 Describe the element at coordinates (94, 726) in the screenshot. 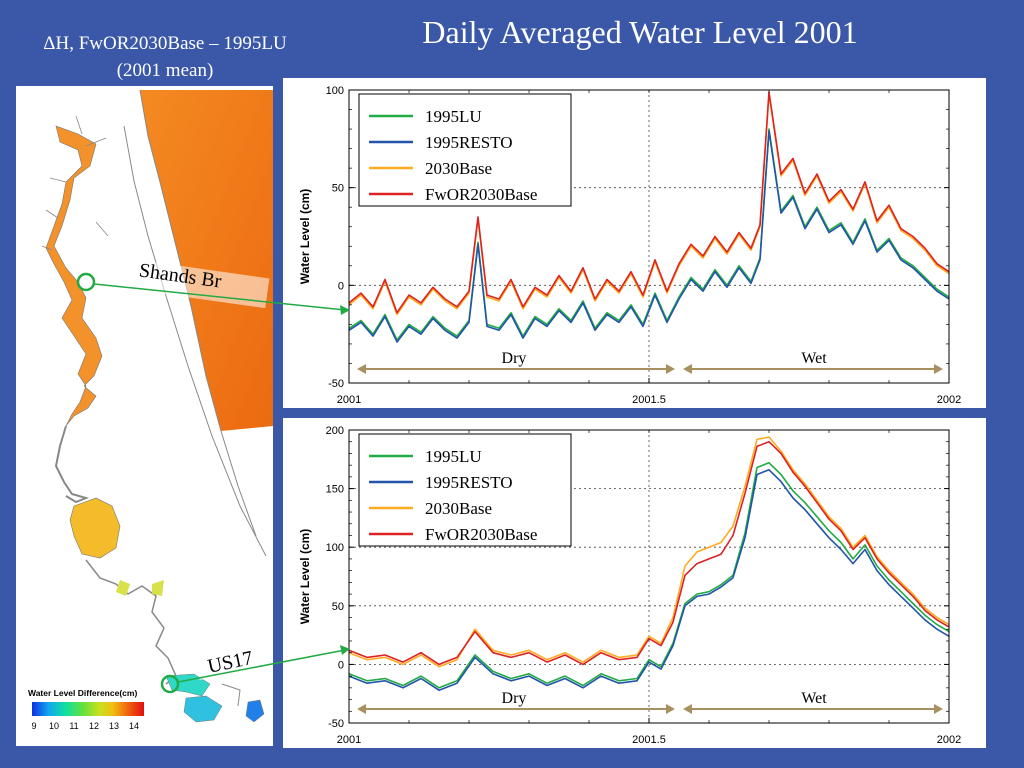

I see `colorbar-tick-label: 12` at that location.